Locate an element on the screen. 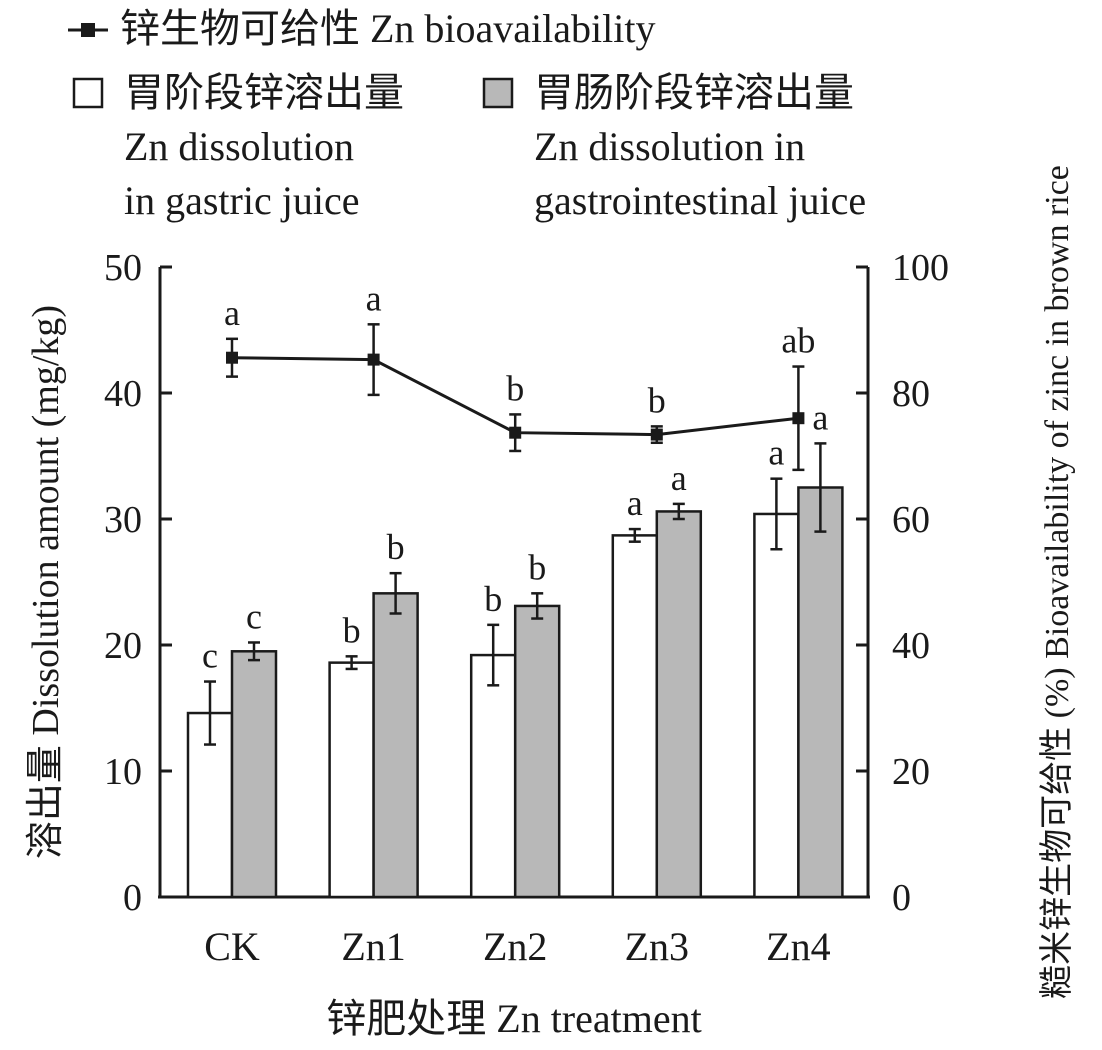 This screenshot has height=1050, width=1102. y-axis-title: 溶出量 Dissolution amount (mg/kg) is located at coordinates (46, 582).